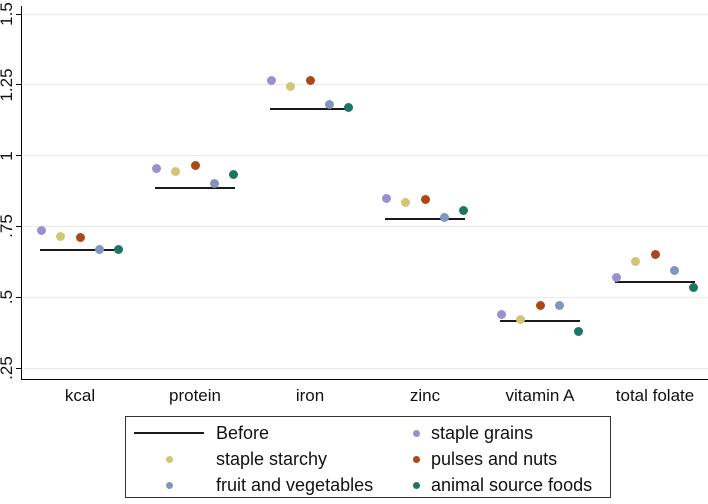 The width and height of the screenshot is (708, 504). What do you see at coordinates (425, 395) in the screenshot?
I see `x-tick-label-zinc: zinc` at bounding box center [425, 395].